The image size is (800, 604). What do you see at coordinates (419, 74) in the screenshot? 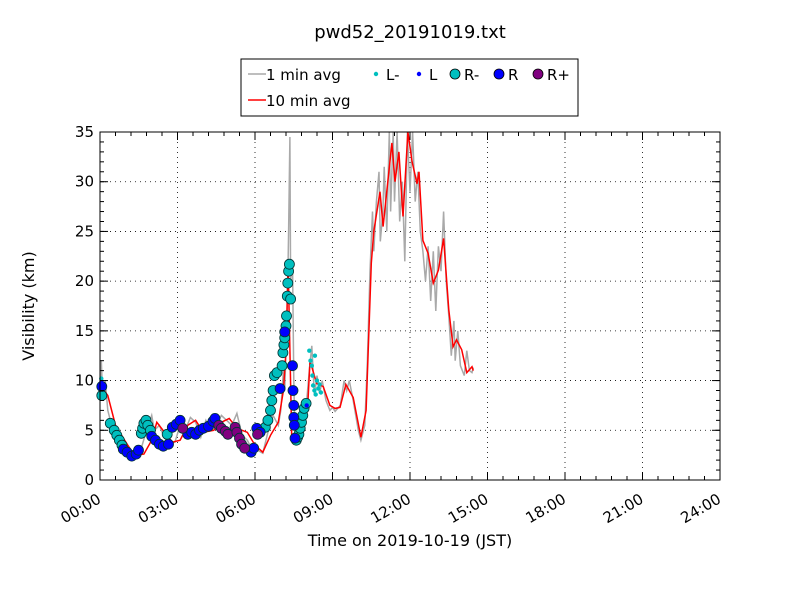
I see `legend-swatch-l` at bounding box center [419, 74].